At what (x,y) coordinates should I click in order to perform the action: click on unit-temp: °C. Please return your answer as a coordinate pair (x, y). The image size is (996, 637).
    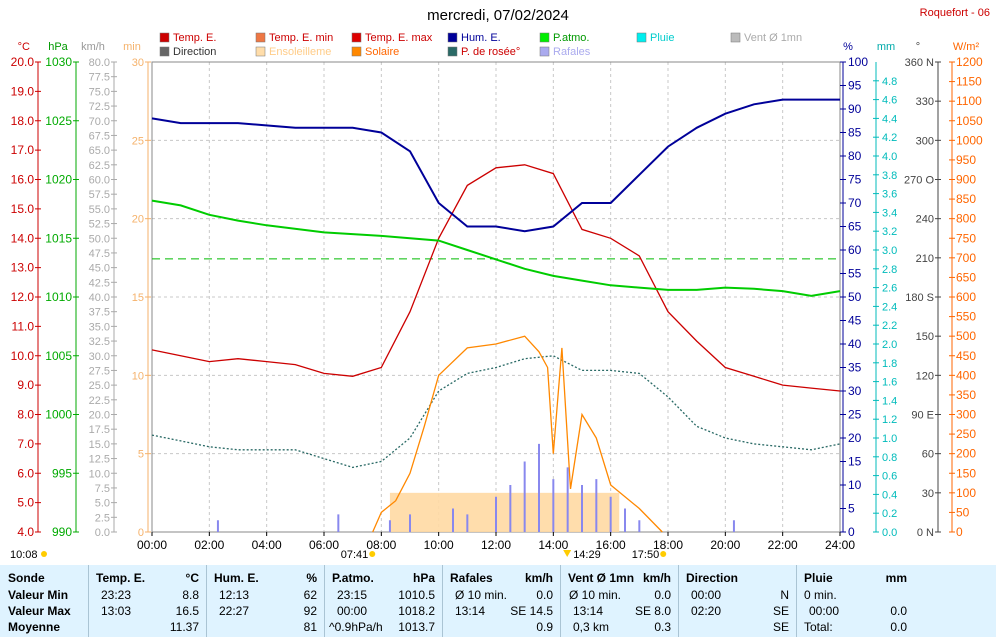
    Looking at the image, I should click on (24, 47).